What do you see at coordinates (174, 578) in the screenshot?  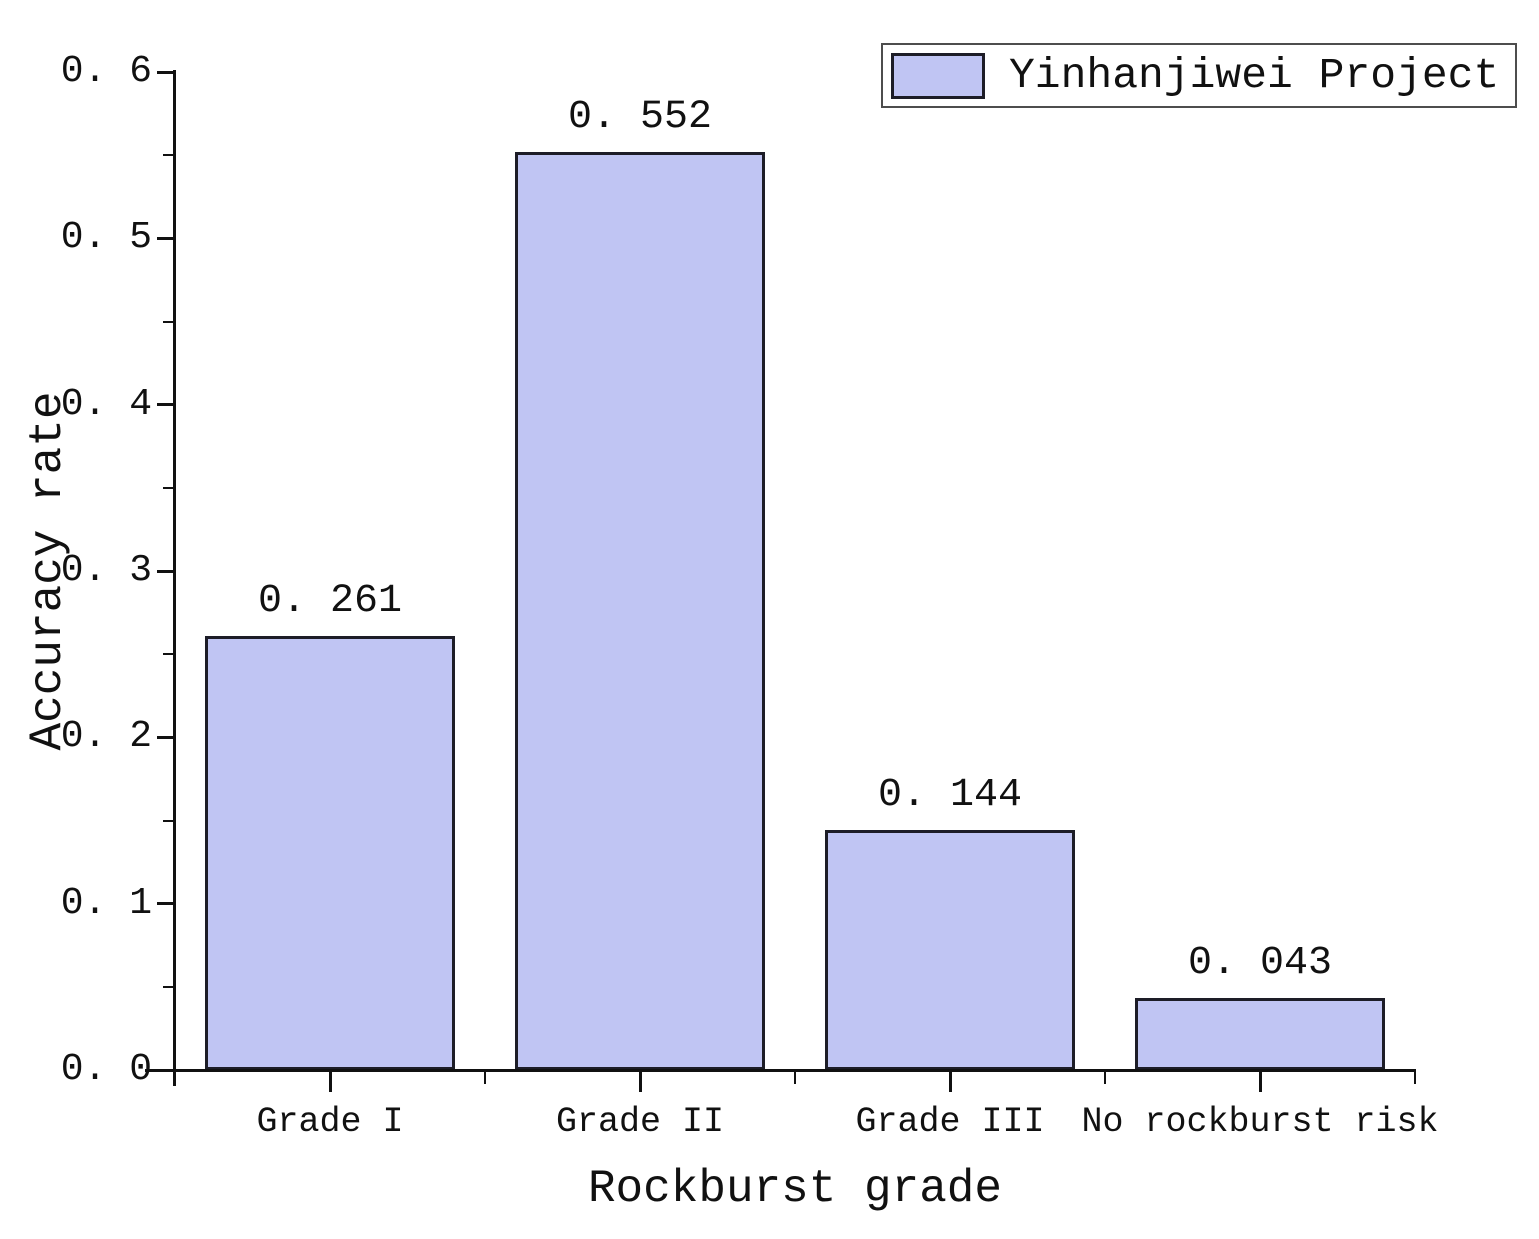 I see `y-axis-line` at bounding box center [174, 578].